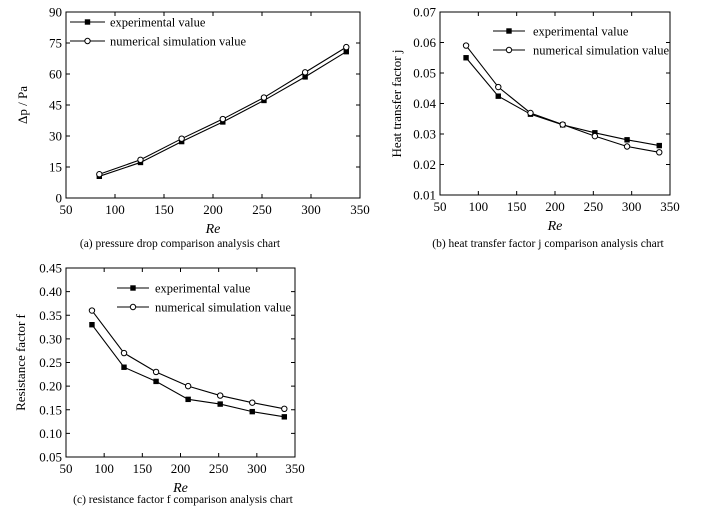 This screenshot has height=530, width=703. Describe the element at coordinates (55, 105) in the screenshot. I see `y-tick-label: 45` at that location.